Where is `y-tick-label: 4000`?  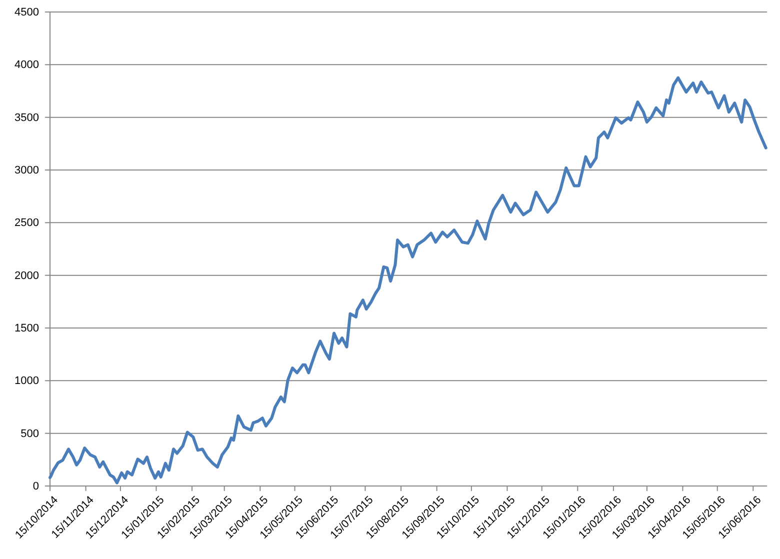 y-tick-label: 4000 is located at coordinates (26, 65).